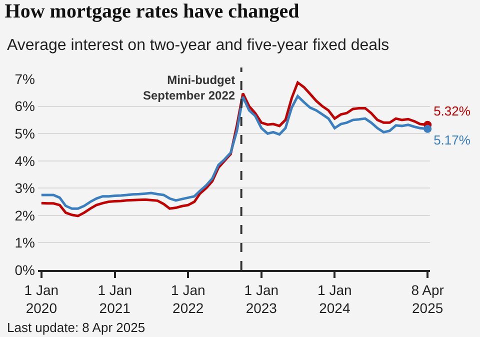 The height and width of the screenshot is (337, 480). What do you see at coordinates (24, 188) in the screenshot?
I see `y-tick-label: 3%` at bounding box center [24, 188].